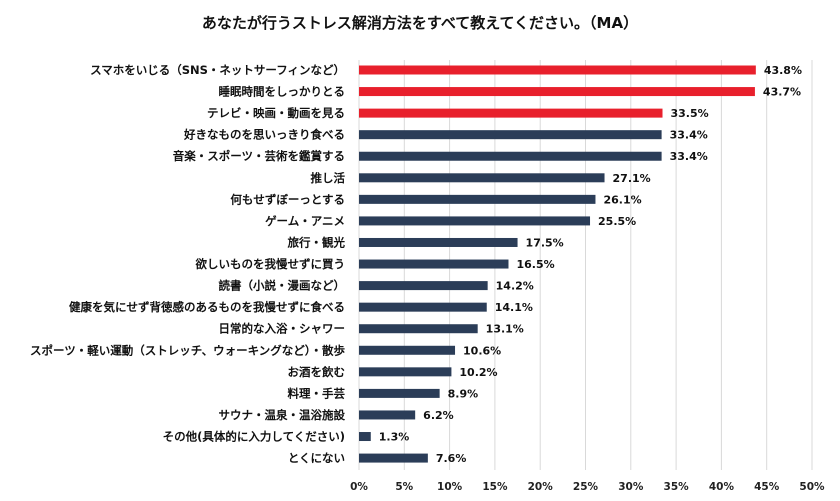  Describe the element at coordinates (450, 487) in the screenshot. I see `x-tick-label: 10%` at that location.